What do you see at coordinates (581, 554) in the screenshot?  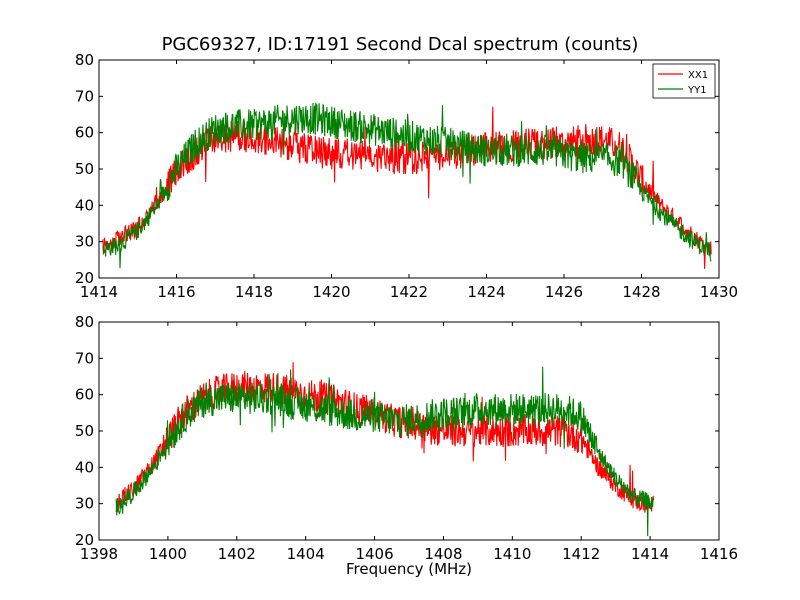 I see `x-tick-label: 1412` at bounding box center [581, 554].